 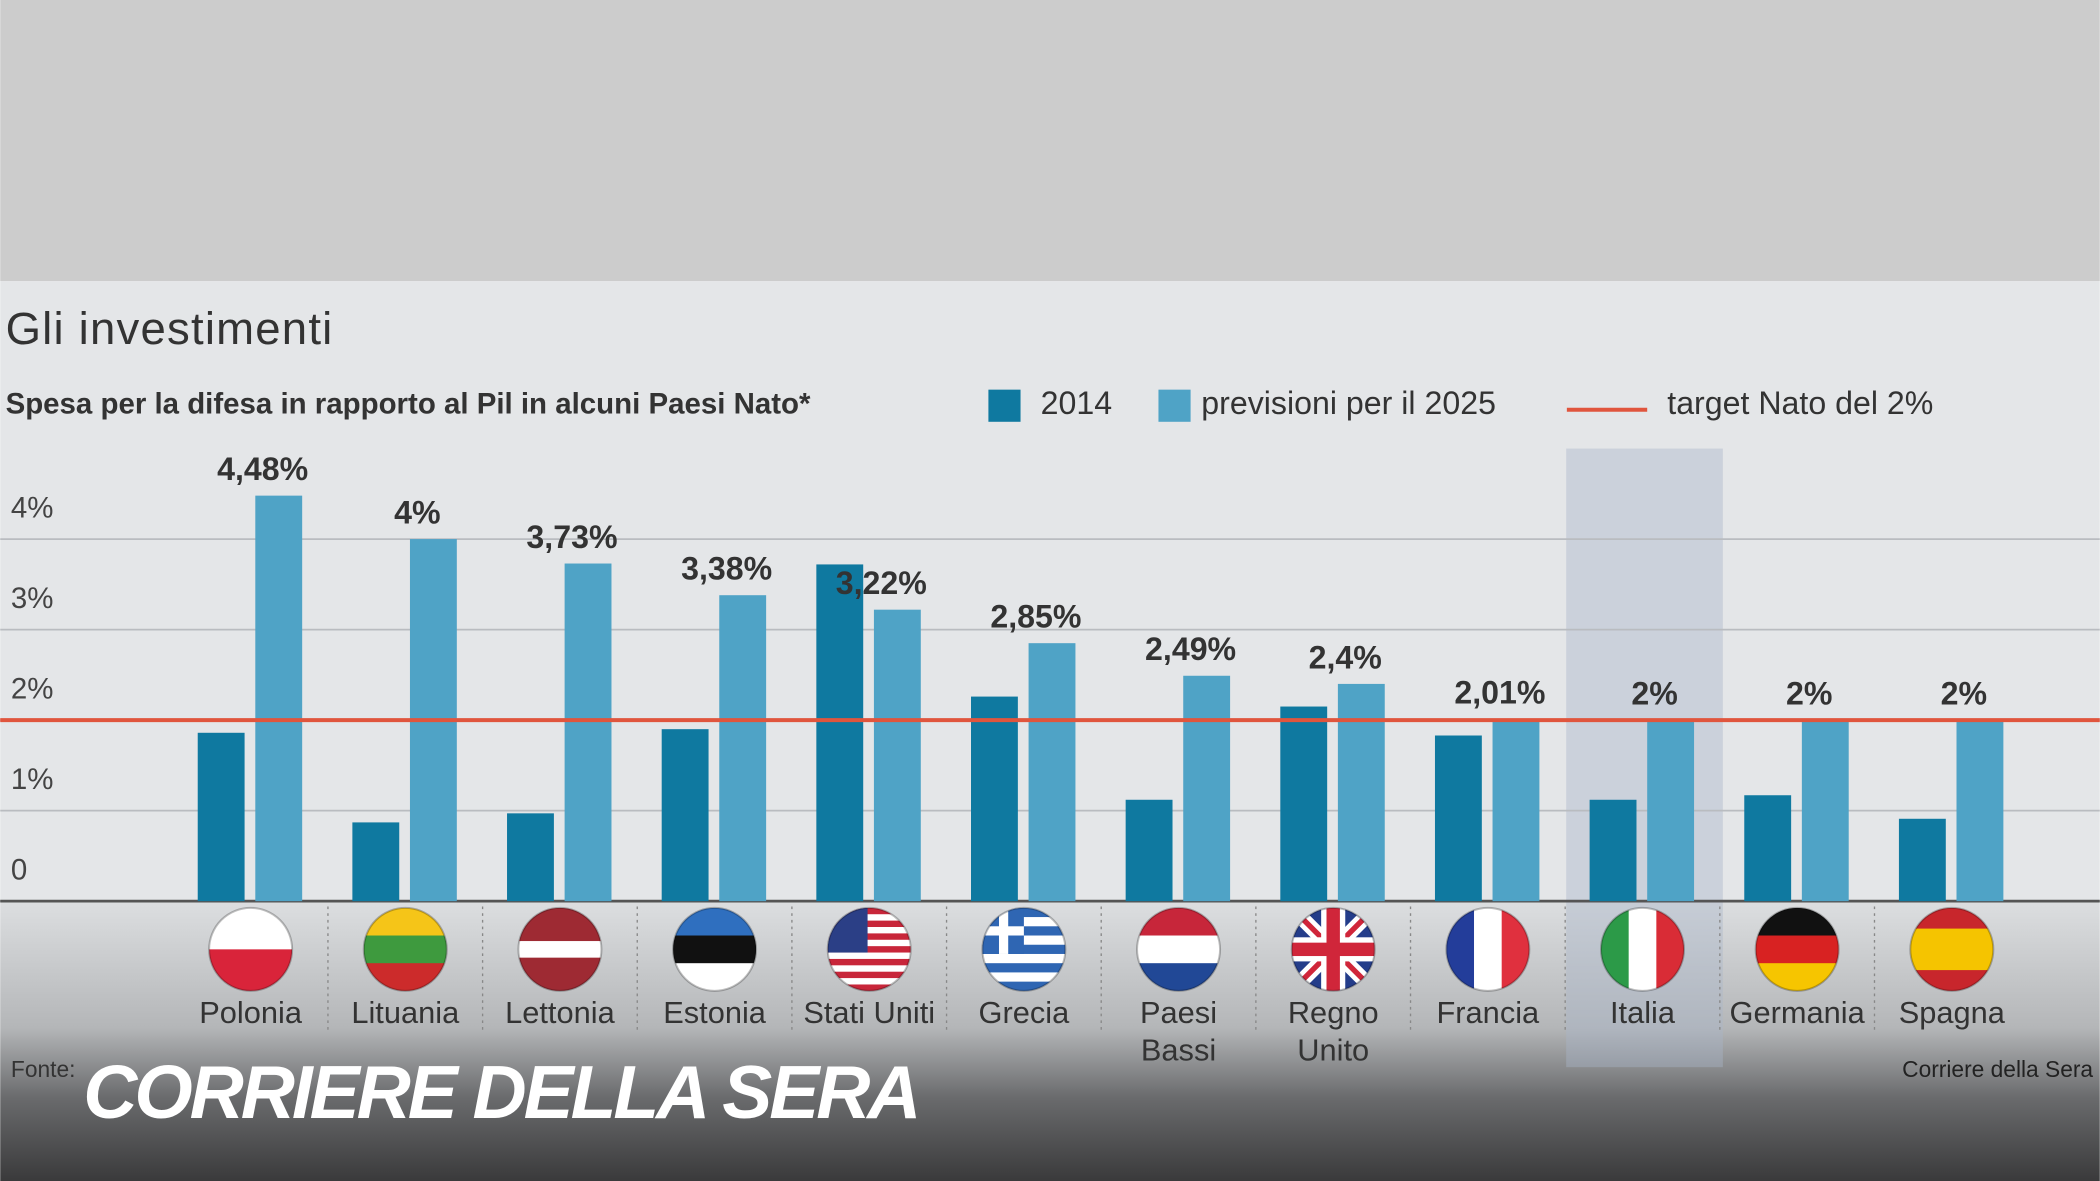 I want to click on category-label-box: Lituania, so click(x=405, y=1012).